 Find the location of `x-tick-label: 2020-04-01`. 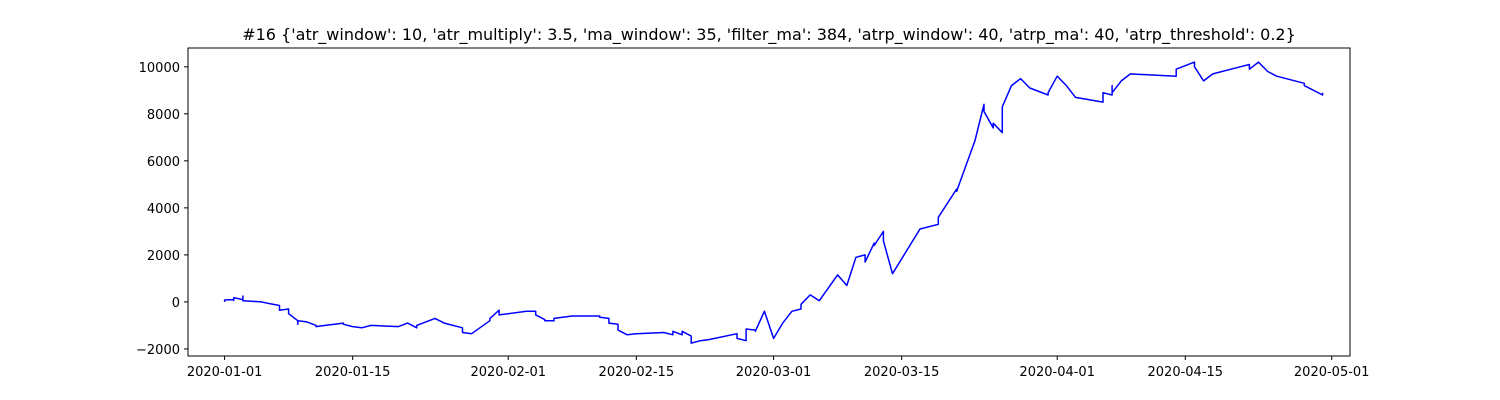

x-tick-label: 2020-04-01 is located at coordinates (1057, 372).